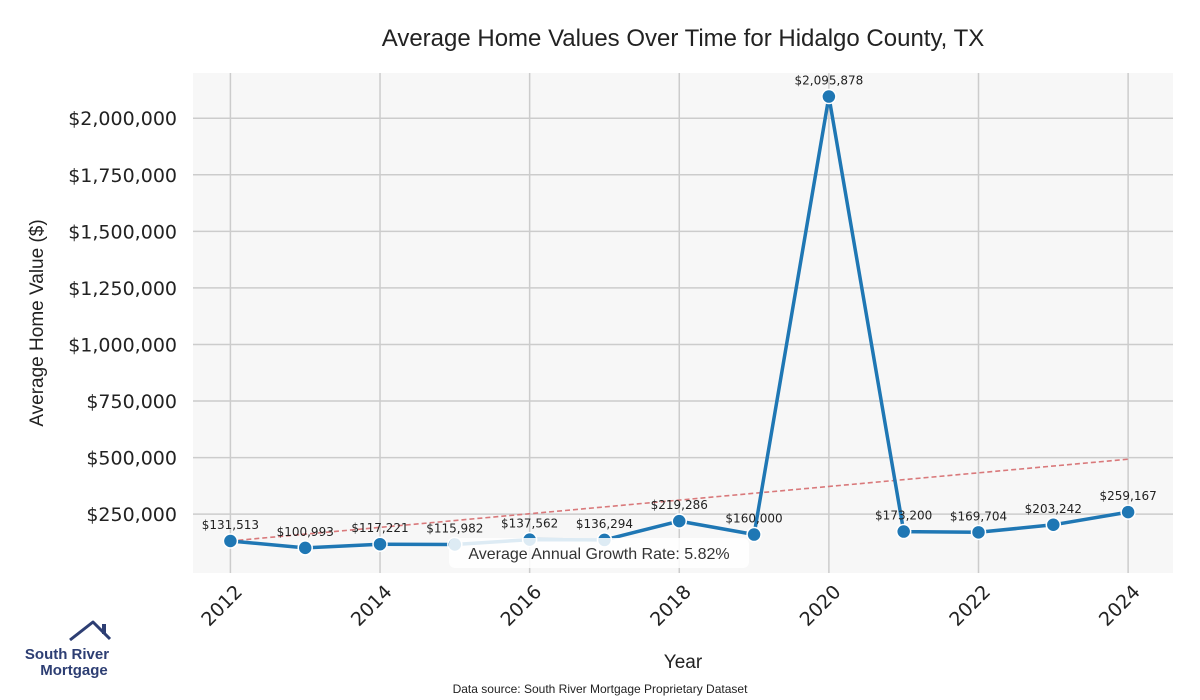  What do you see at coordinates (978, 532) in the screenshot?
I see `data-point-2022` at bounding box center [978, 532].